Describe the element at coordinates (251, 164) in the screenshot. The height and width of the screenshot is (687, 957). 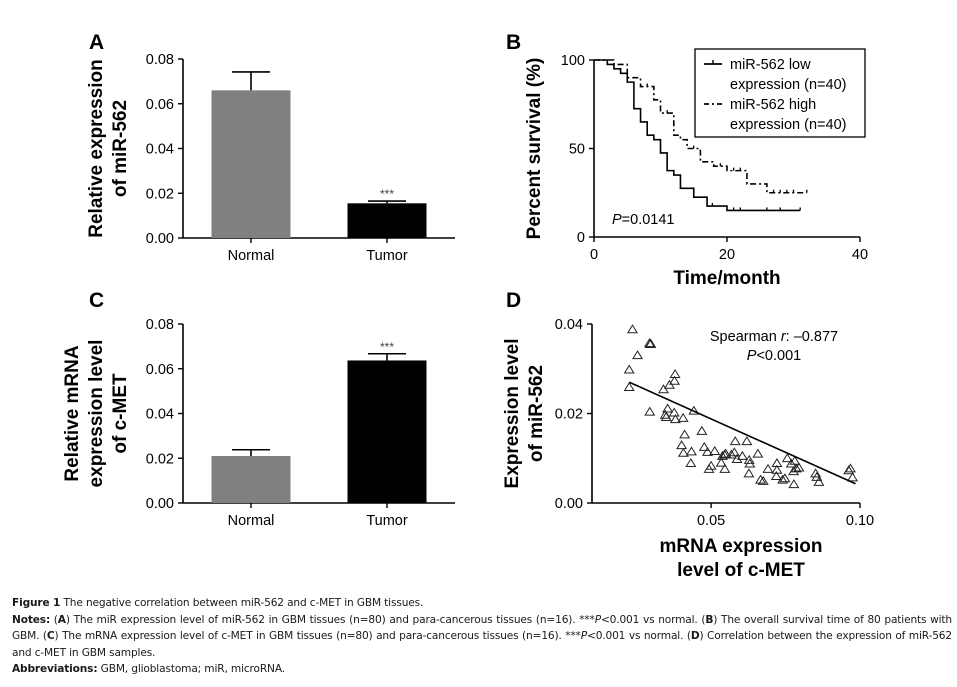
I see `bar-normal` at that location.